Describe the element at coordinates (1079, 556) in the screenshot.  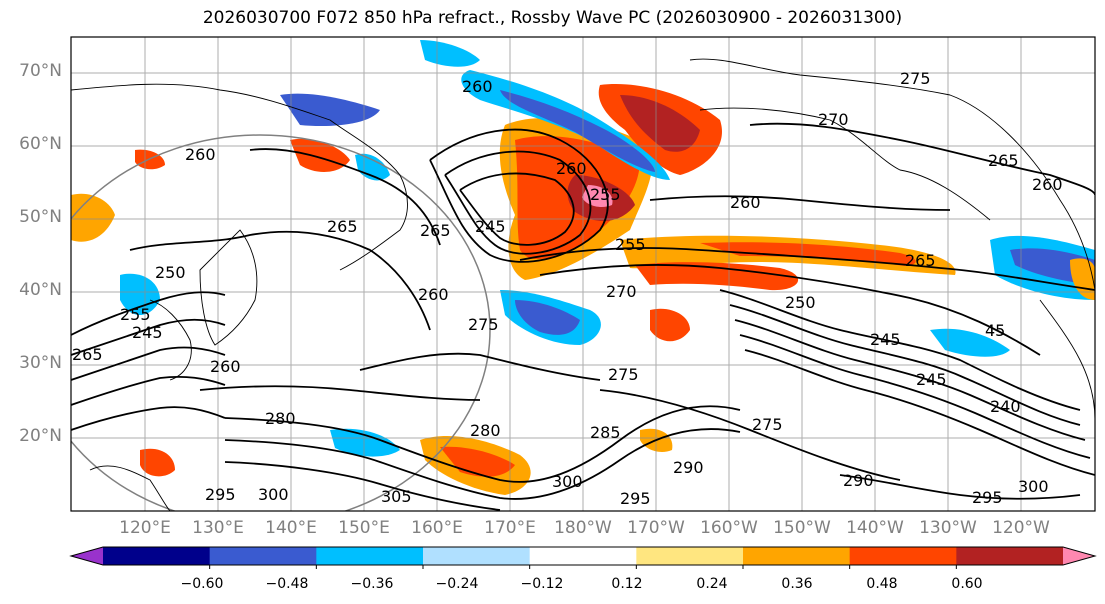
I see `colorbar-extend-max` at that location.